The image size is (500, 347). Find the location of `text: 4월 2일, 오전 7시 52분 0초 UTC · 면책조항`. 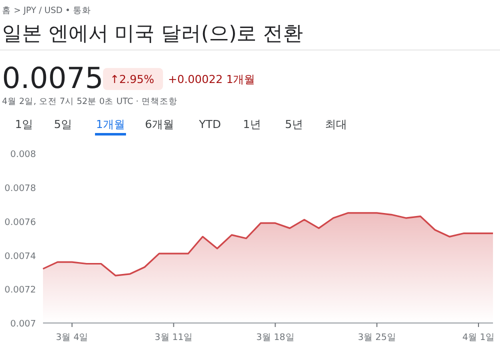

text: 4월 2일, 오전 7시 52분 0초 UTC · 면책조항 is located at coordinates (90, 102).